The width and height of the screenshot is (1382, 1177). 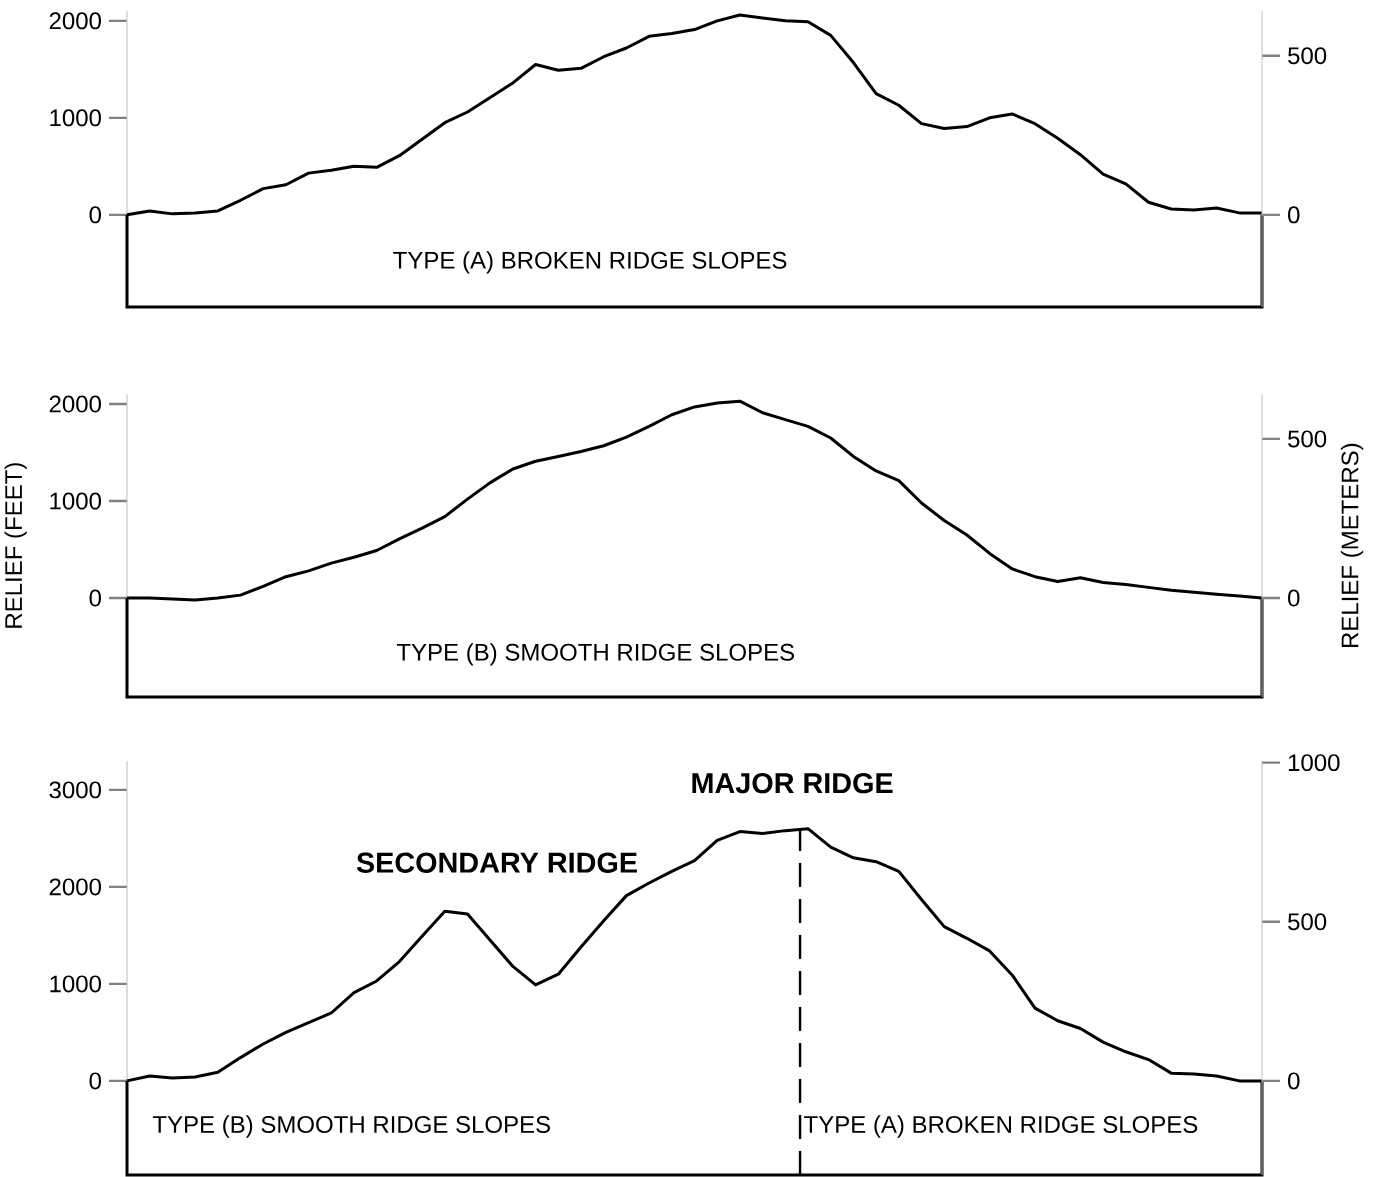 I want to click on y2-axis-title: RELIEF (METERS), so click(x=1352, y=545).